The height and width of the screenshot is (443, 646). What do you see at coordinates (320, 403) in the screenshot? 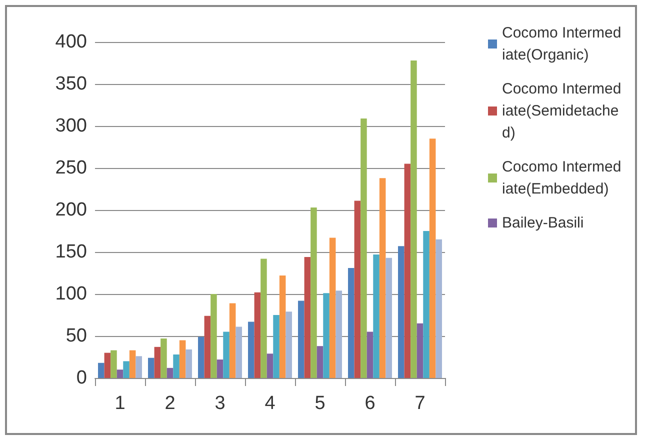
I see `x-tick-label: 5` at bounding box center [320, 403].